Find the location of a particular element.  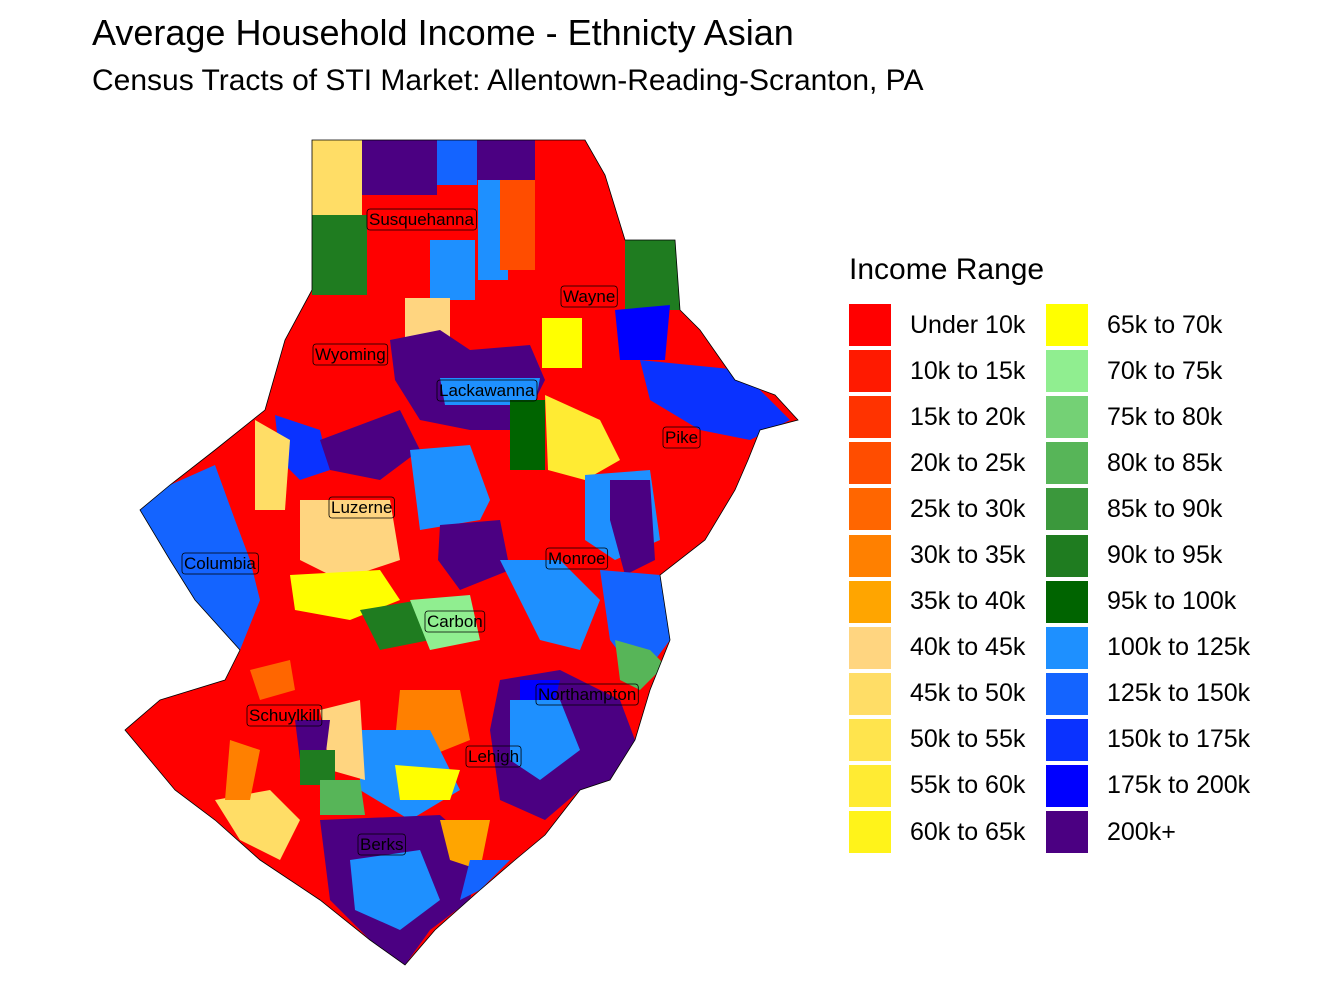

legend-item: 80k to 85k is located at coordinates (1156, 463).